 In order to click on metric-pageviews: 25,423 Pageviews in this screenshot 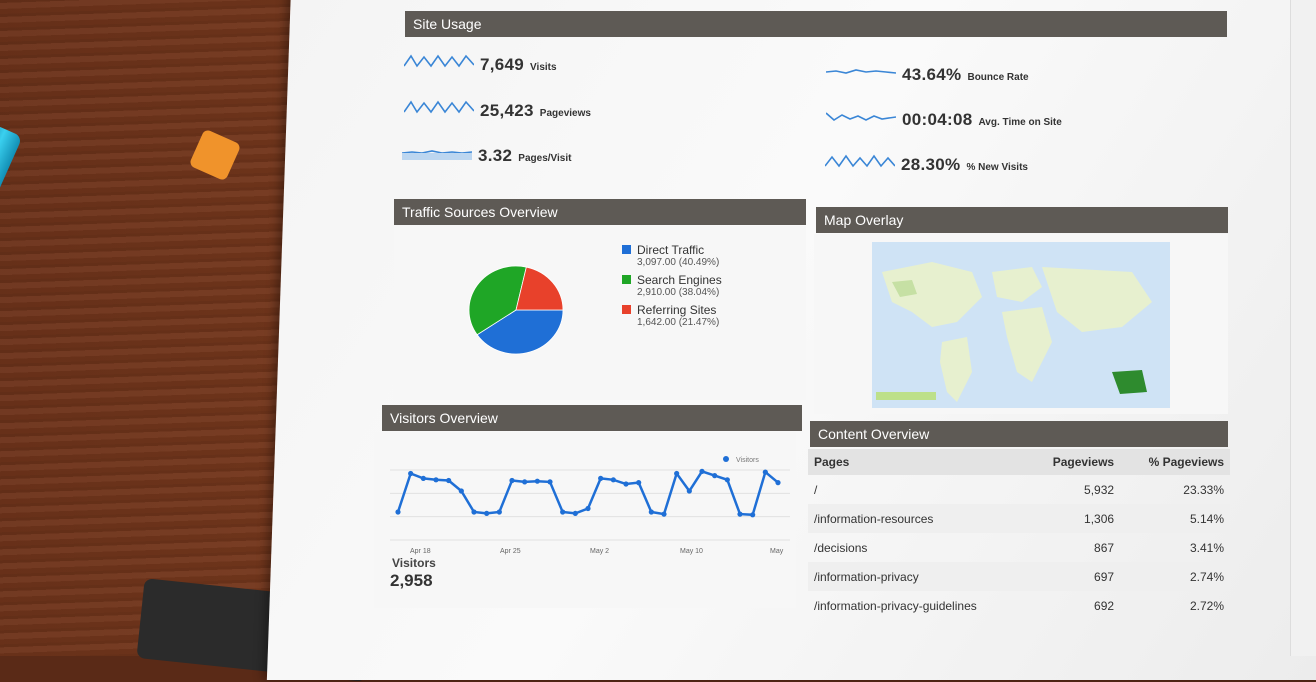, I will do `click(497, 109)`.